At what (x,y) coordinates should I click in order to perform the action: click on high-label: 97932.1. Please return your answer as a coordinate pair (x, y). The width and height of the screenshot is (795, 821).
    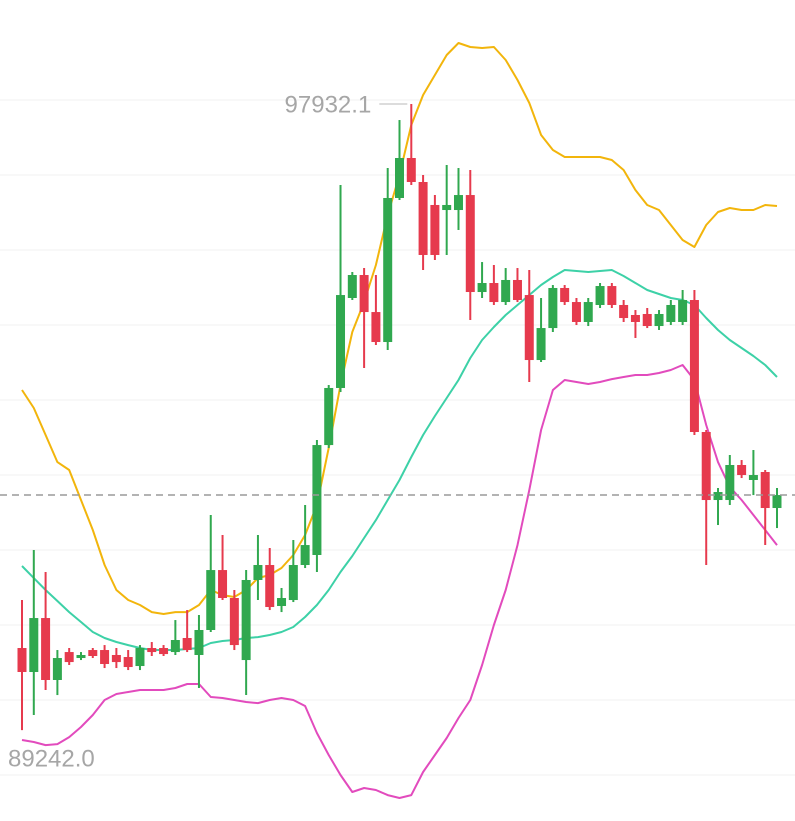
    Looking at the image, I should click on (328, 104).